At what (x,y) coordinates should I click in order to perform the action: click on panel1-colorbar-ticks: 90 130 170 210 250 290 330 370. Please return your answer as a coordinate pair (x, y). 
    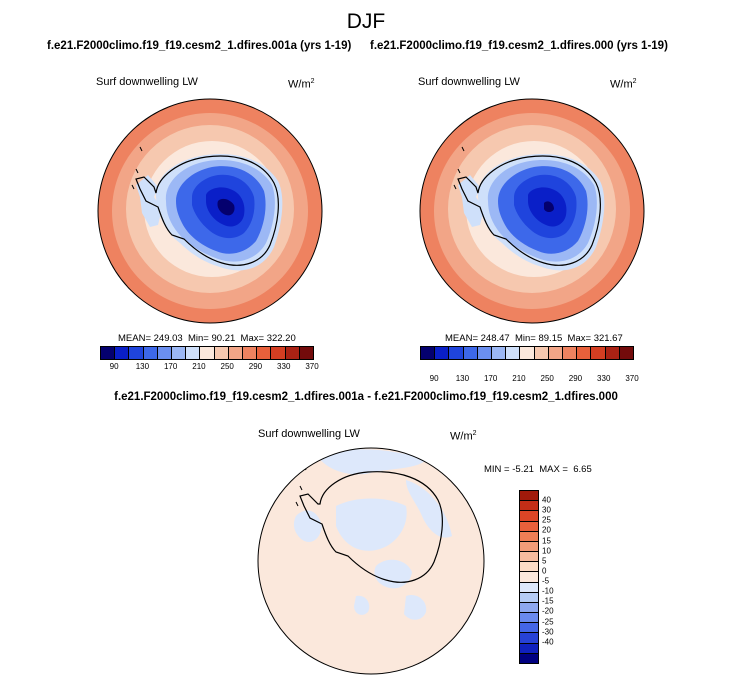
    Looking at the image, I should click on (209, 368).